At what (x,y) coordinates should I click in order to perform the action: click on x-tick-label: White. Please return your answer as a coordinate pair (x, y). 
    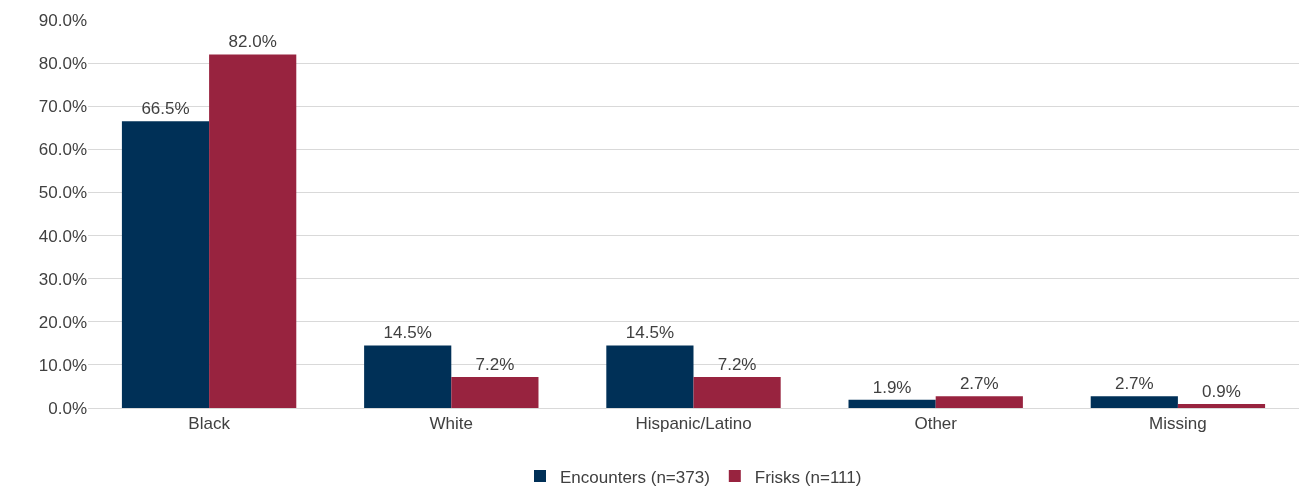
    Looking at the image, I should click on (451, 424).